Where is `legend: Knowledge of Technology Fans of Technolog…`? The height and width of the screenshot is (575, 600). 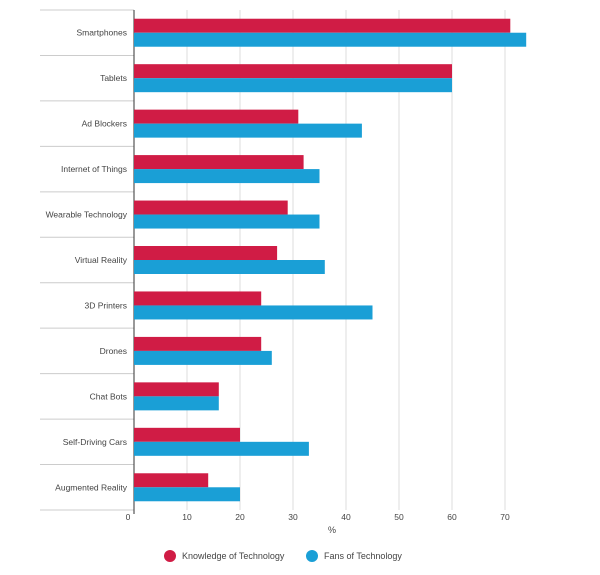
legend: Knowledge of Technology Fans of Technolog… is located at coordinates (283, 556).